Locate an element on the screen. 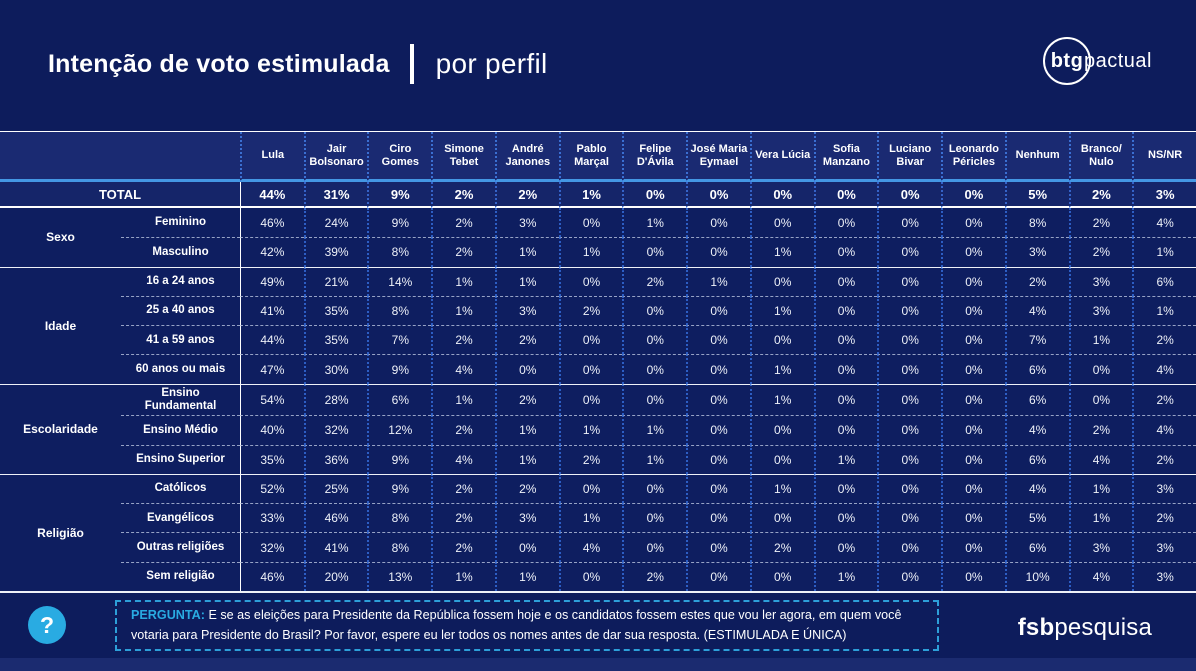  value-cell: 35% is located at coordinates (272, 459).